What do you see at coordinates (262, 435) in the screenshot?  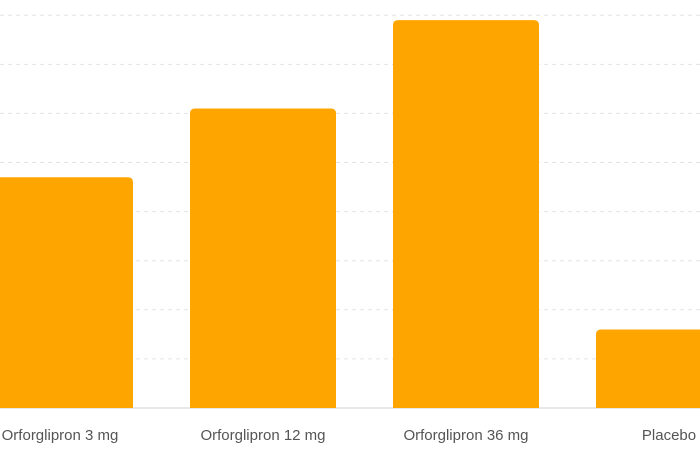 I see `x-tick-label: Orforglipron 12 mg` at bounding box center [262, 435].